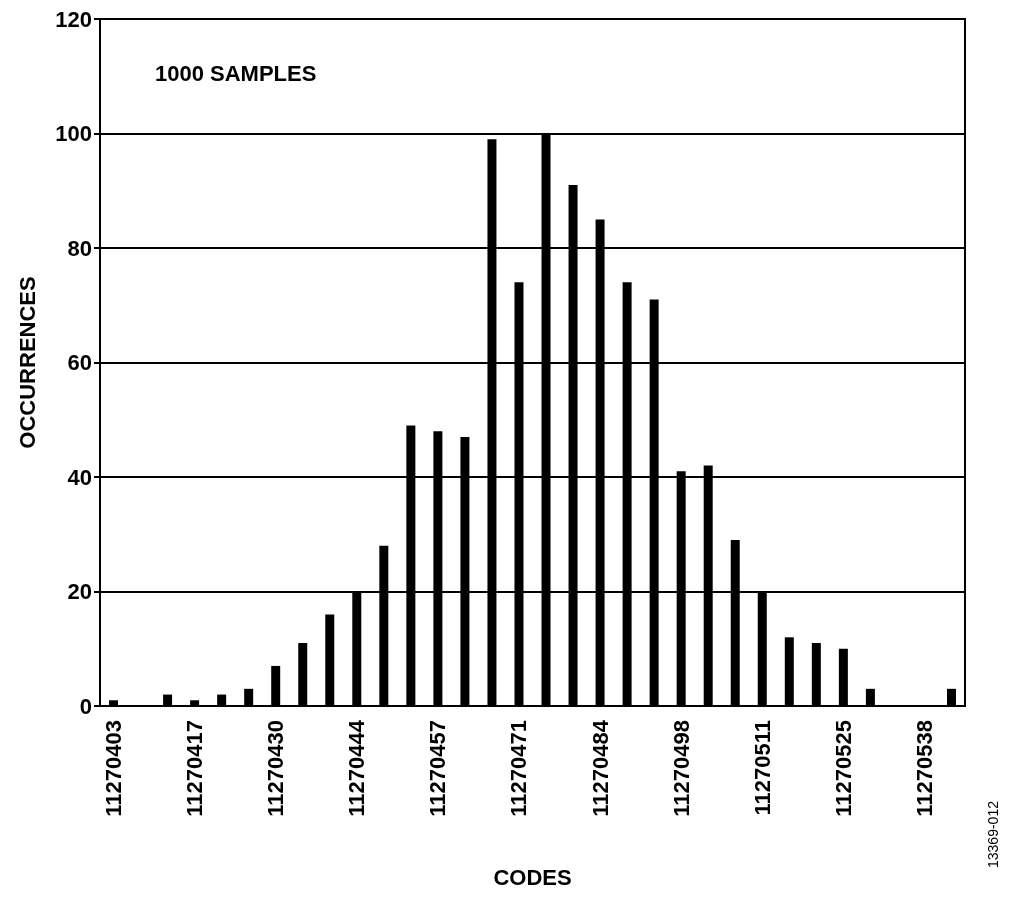 This screenshot has width=1024, height=909. Describe the element at coordinates (79, 362) in the screenshot. I see `y-tick-label: 60` at that location.